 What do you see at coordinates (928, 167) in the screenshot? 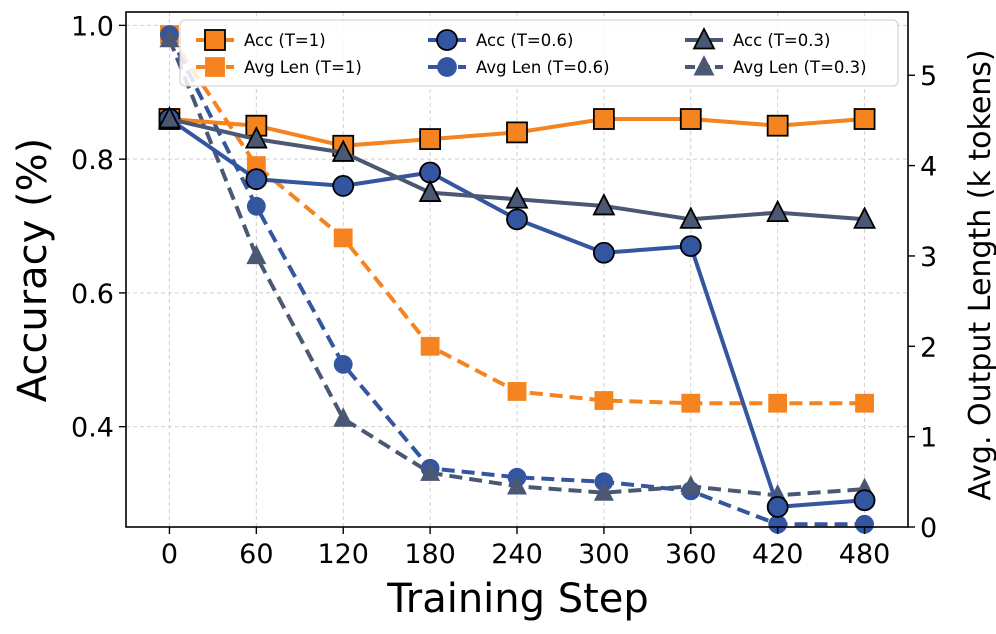
I see `y-tick-label-right: 4` at bounding box center [928, 167].